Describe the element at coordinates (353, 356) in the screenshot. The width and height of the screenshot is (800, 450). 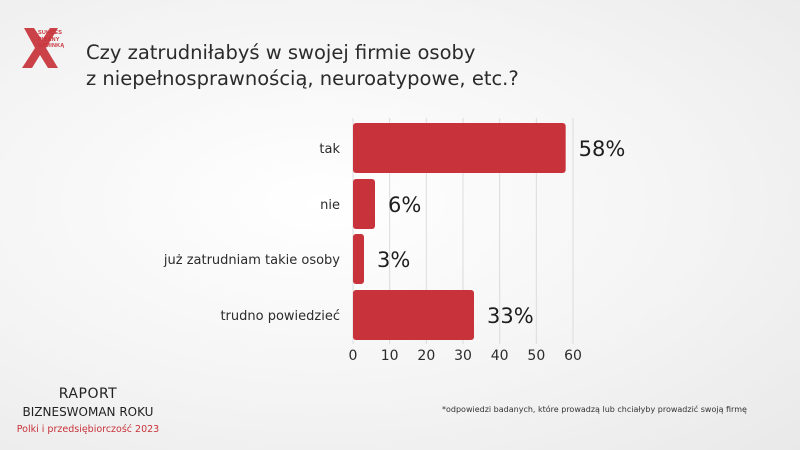
I see `x-tick-label-0: 0` at that location.